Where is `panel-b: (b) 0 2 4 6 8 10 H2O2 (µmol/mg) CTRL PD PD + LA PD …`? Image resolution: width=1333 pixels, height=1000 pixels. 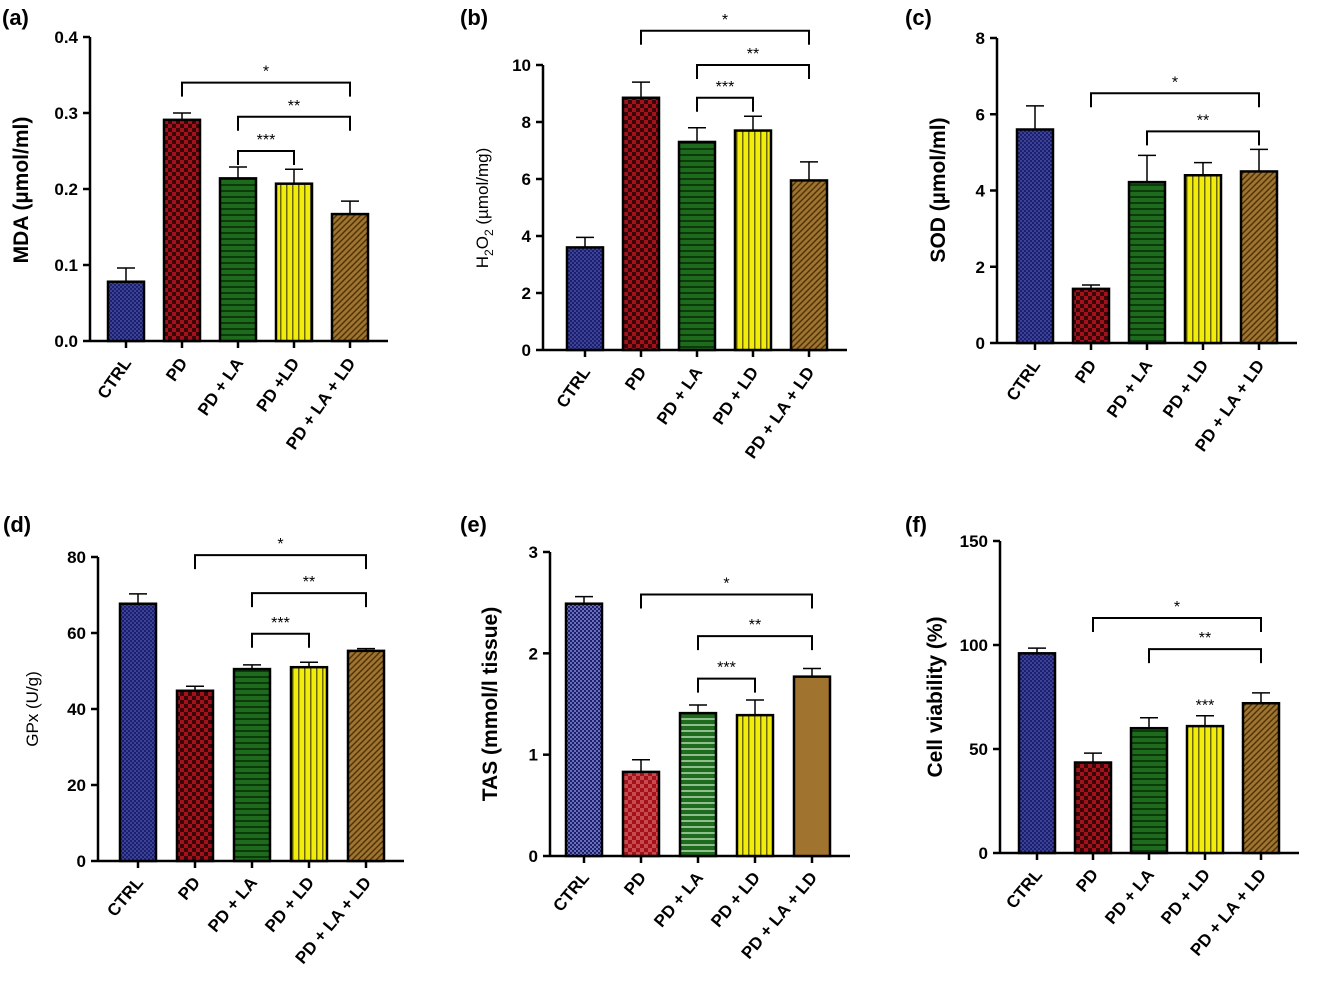 panel-b: (b) 0 2 4 6 8 10 H2O2 (µmol/mg) CTRL PD PD + LA PD … is located at coordinates (653, 233).